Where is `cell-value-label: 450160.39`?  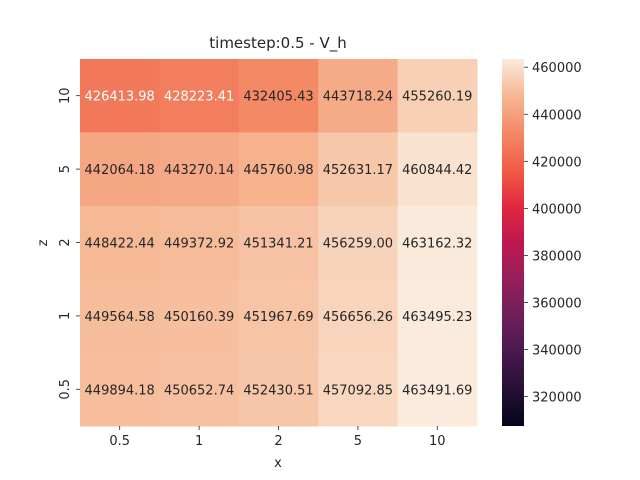 cell-value-label: 450160.39 is located at coordinates (199, 317).